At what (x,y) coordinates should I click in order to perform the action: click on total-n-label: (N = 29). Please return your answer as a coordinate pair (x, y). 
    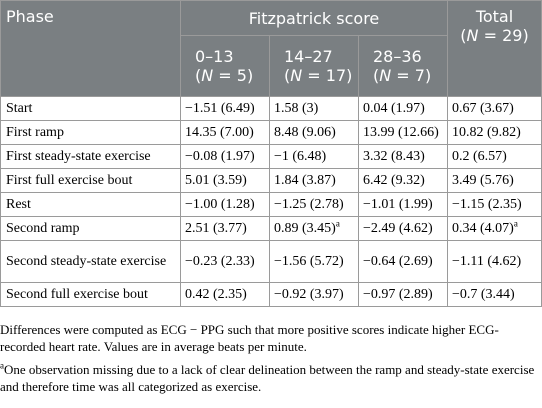
    Looking at the image, I should click on (494, 35).